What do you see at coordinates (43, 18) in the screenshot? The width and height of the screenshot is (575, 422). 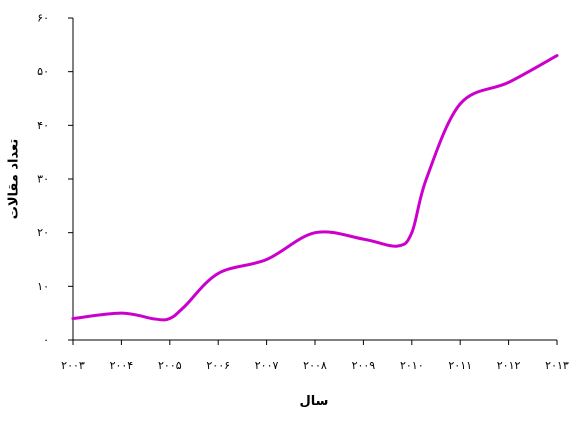 I see `y-tick-label: ۶۰` at bounding box center [43, 18].